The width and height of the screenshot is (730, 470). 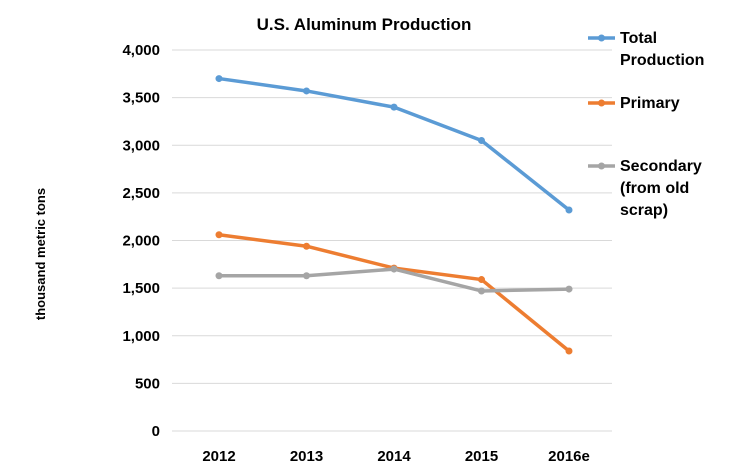 What do you see at coordinates (306, 456) in the screenshot?
I see `x-tick-label: 2013` at bounding box center [306, 456].